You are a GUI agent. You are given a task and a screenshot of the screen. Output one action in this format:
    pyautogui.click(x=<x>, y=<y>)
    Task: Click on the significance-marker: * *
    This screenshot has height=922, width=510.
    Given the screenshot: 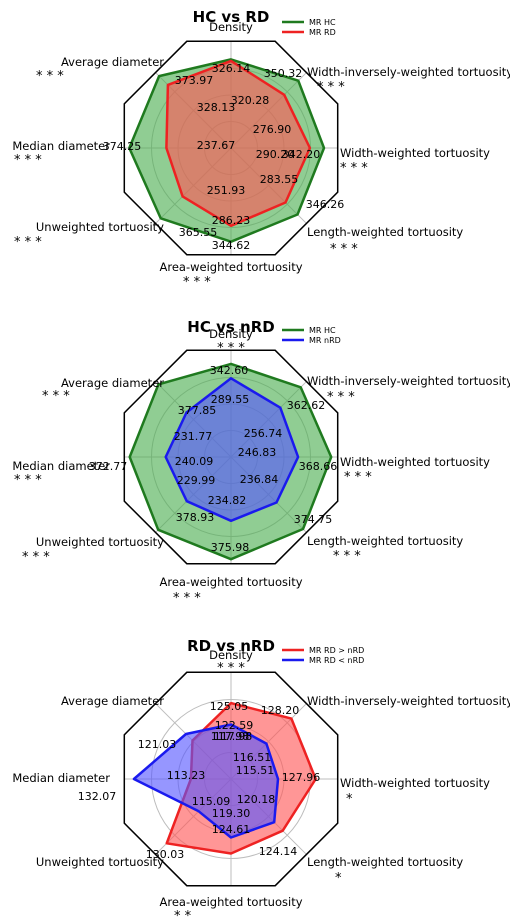 What is the action you would take?
    pyautogui.click(x=183, y=915)
    